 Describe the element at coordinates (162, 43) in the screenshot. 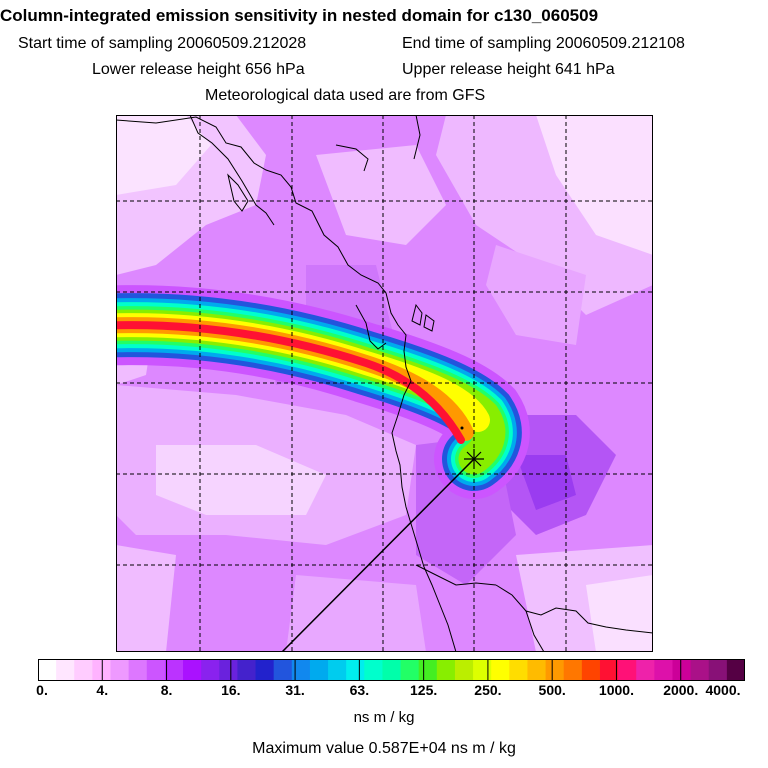

I see `start-time-label: Start time of sampling 20060509.212028` at that location.